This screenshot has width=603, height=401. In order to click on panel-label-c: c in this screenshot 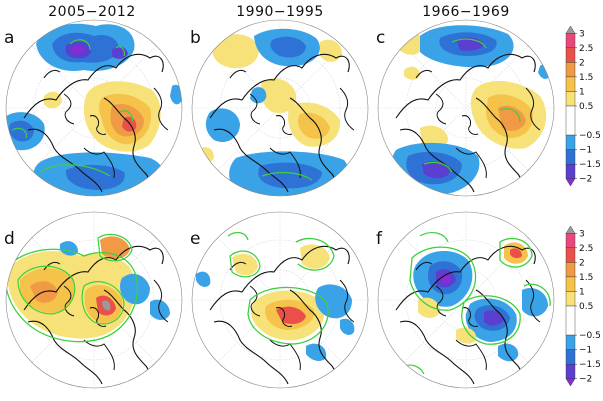, I will do `click(380, 38)`.